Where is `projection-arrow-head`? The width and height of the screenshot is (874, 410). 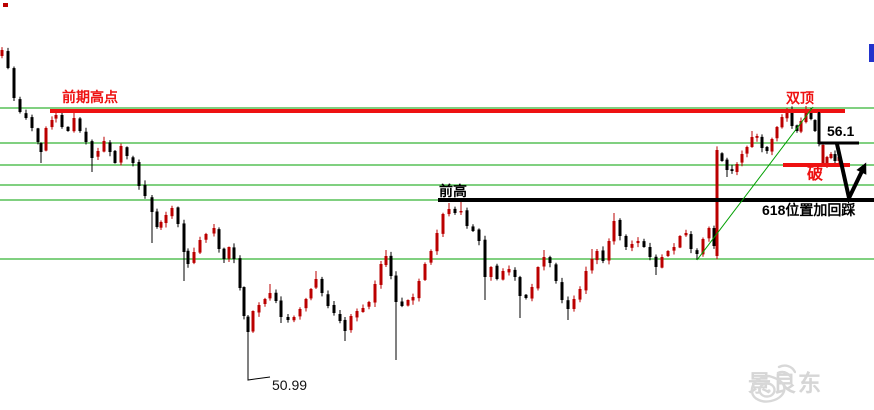
projection-arrow-head is located at coordinates (861, 168).